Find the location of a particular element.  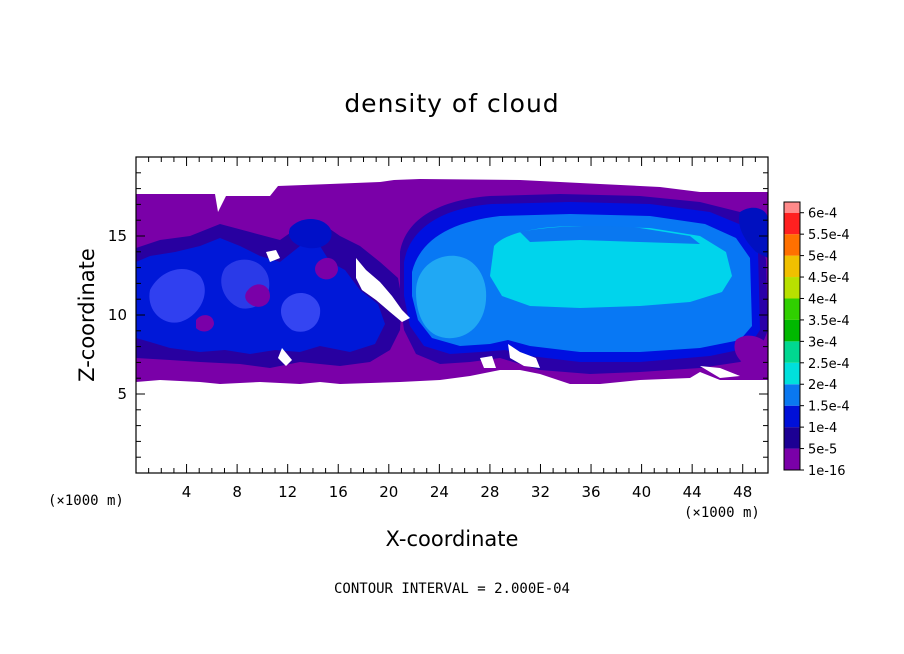

x-tick-label: 24 is located at coordinates (439, 492).